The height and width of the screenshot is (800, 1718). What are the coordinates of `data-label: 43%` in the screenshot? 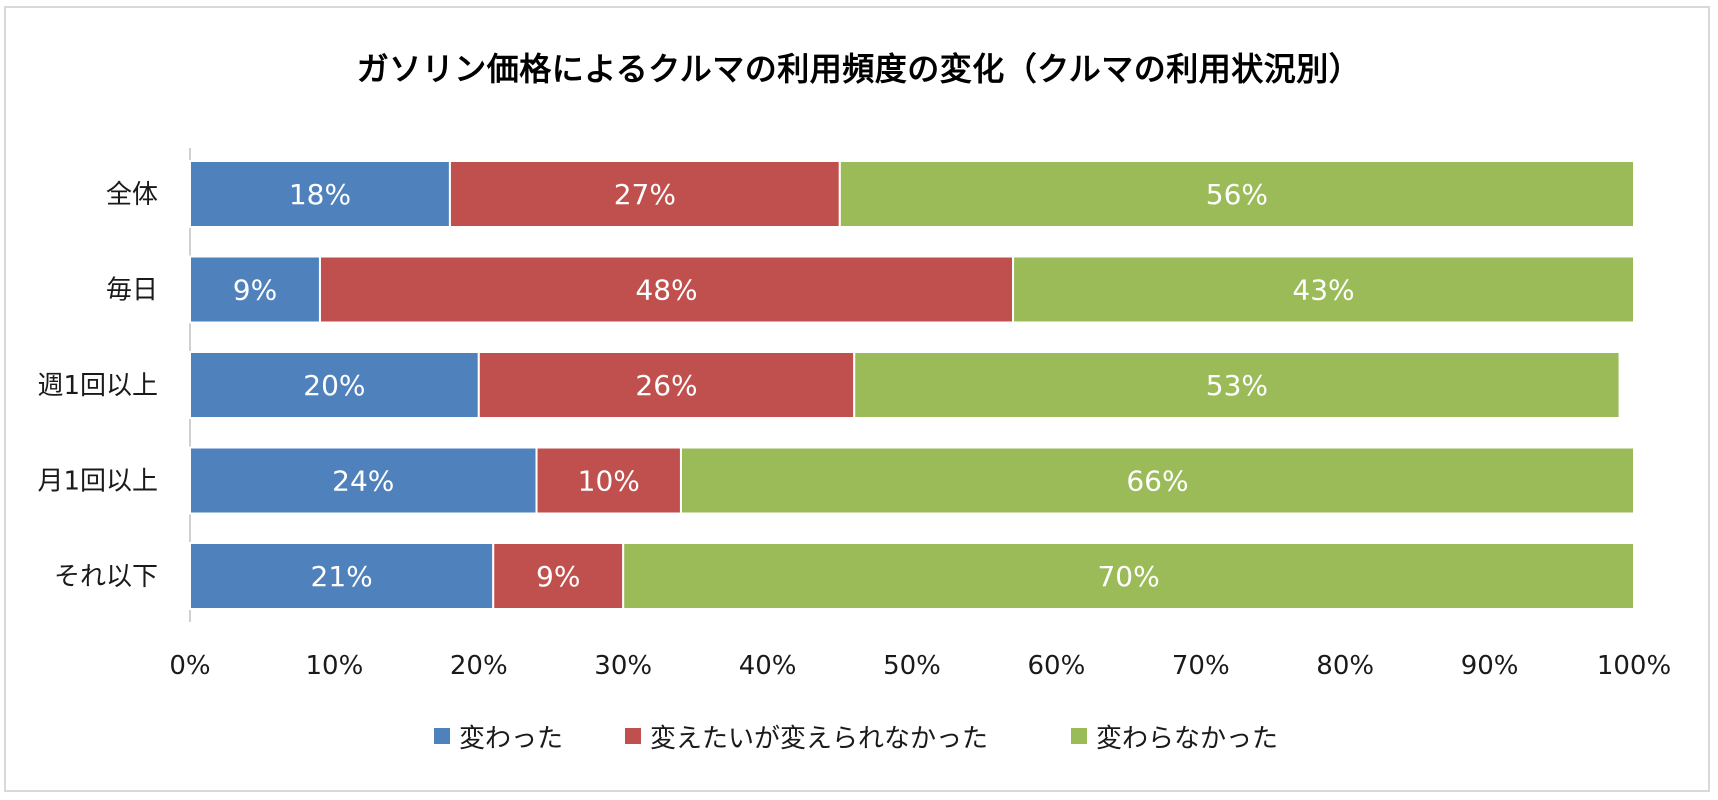 It's located at (1323, 290).